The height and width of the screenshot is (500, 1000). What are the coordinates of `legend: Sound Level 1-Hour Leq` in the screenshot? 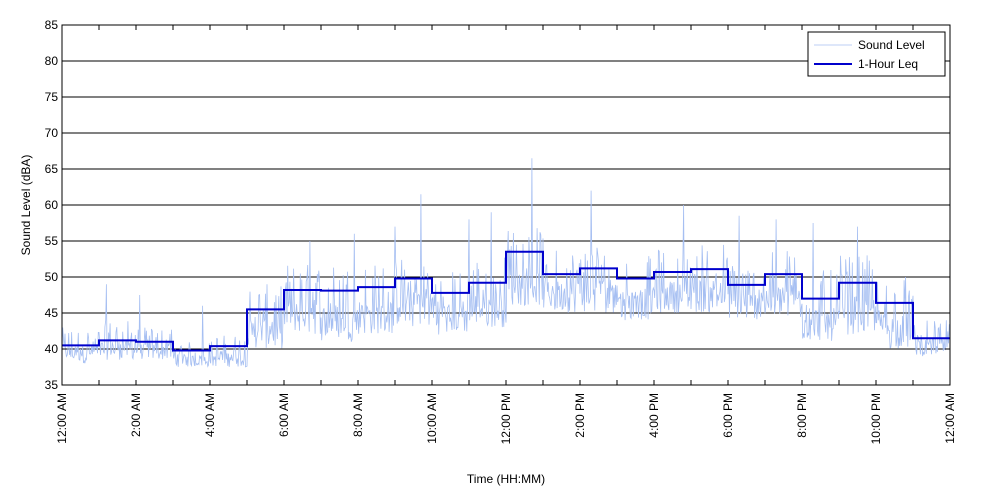 It's located at (876, 54).